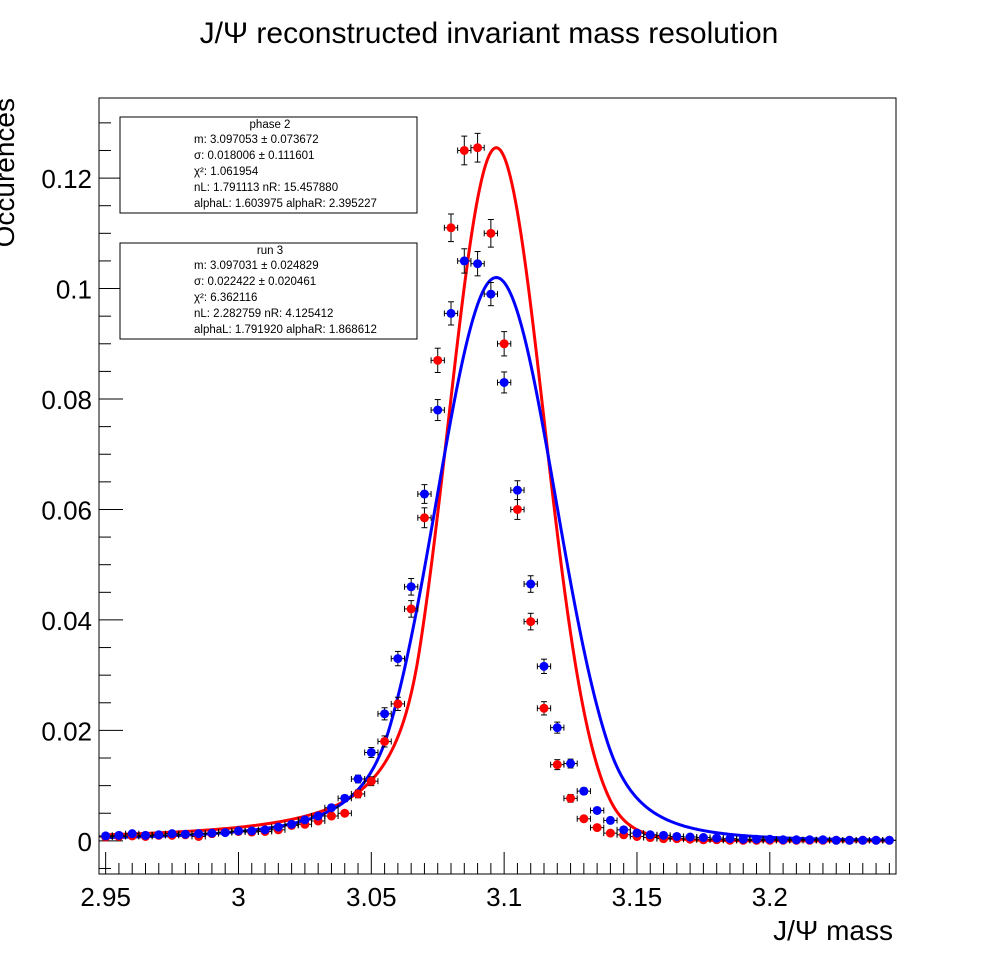 The width and height of the screenshot is (996, 972). What do you see at coordinates (66, 621) in the screenshot?
I see `y-tick-label: 0.04` at bounding box center [66, 621].